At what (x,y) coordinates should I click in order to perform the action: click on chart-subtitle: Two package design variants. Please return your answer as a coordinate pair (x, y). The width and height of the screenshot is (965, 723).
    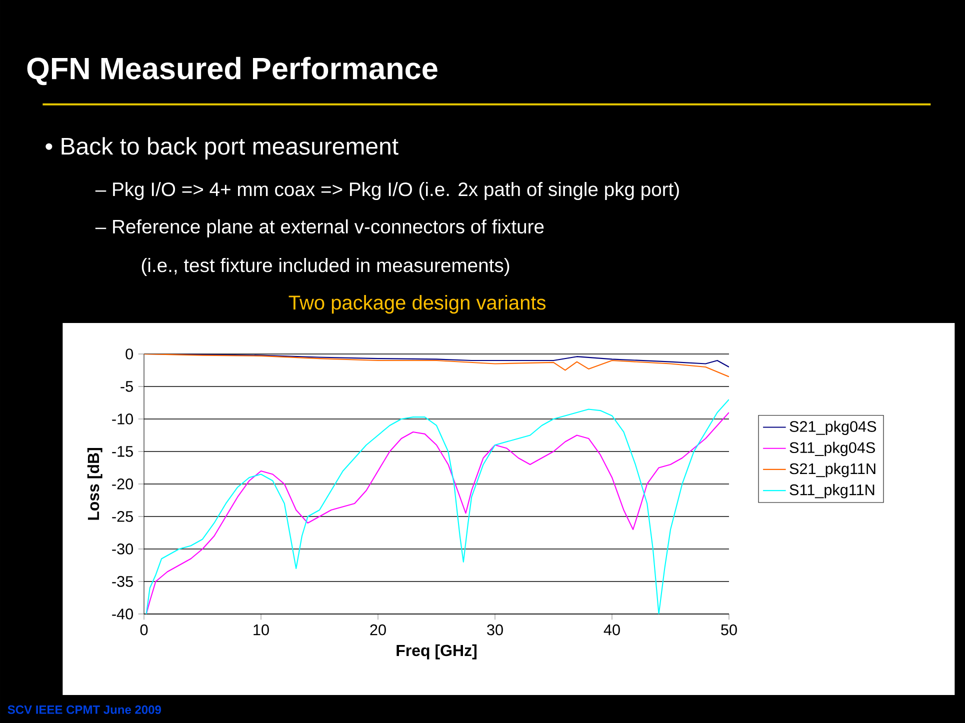
    Looking at the image, I should click on (417, 304).